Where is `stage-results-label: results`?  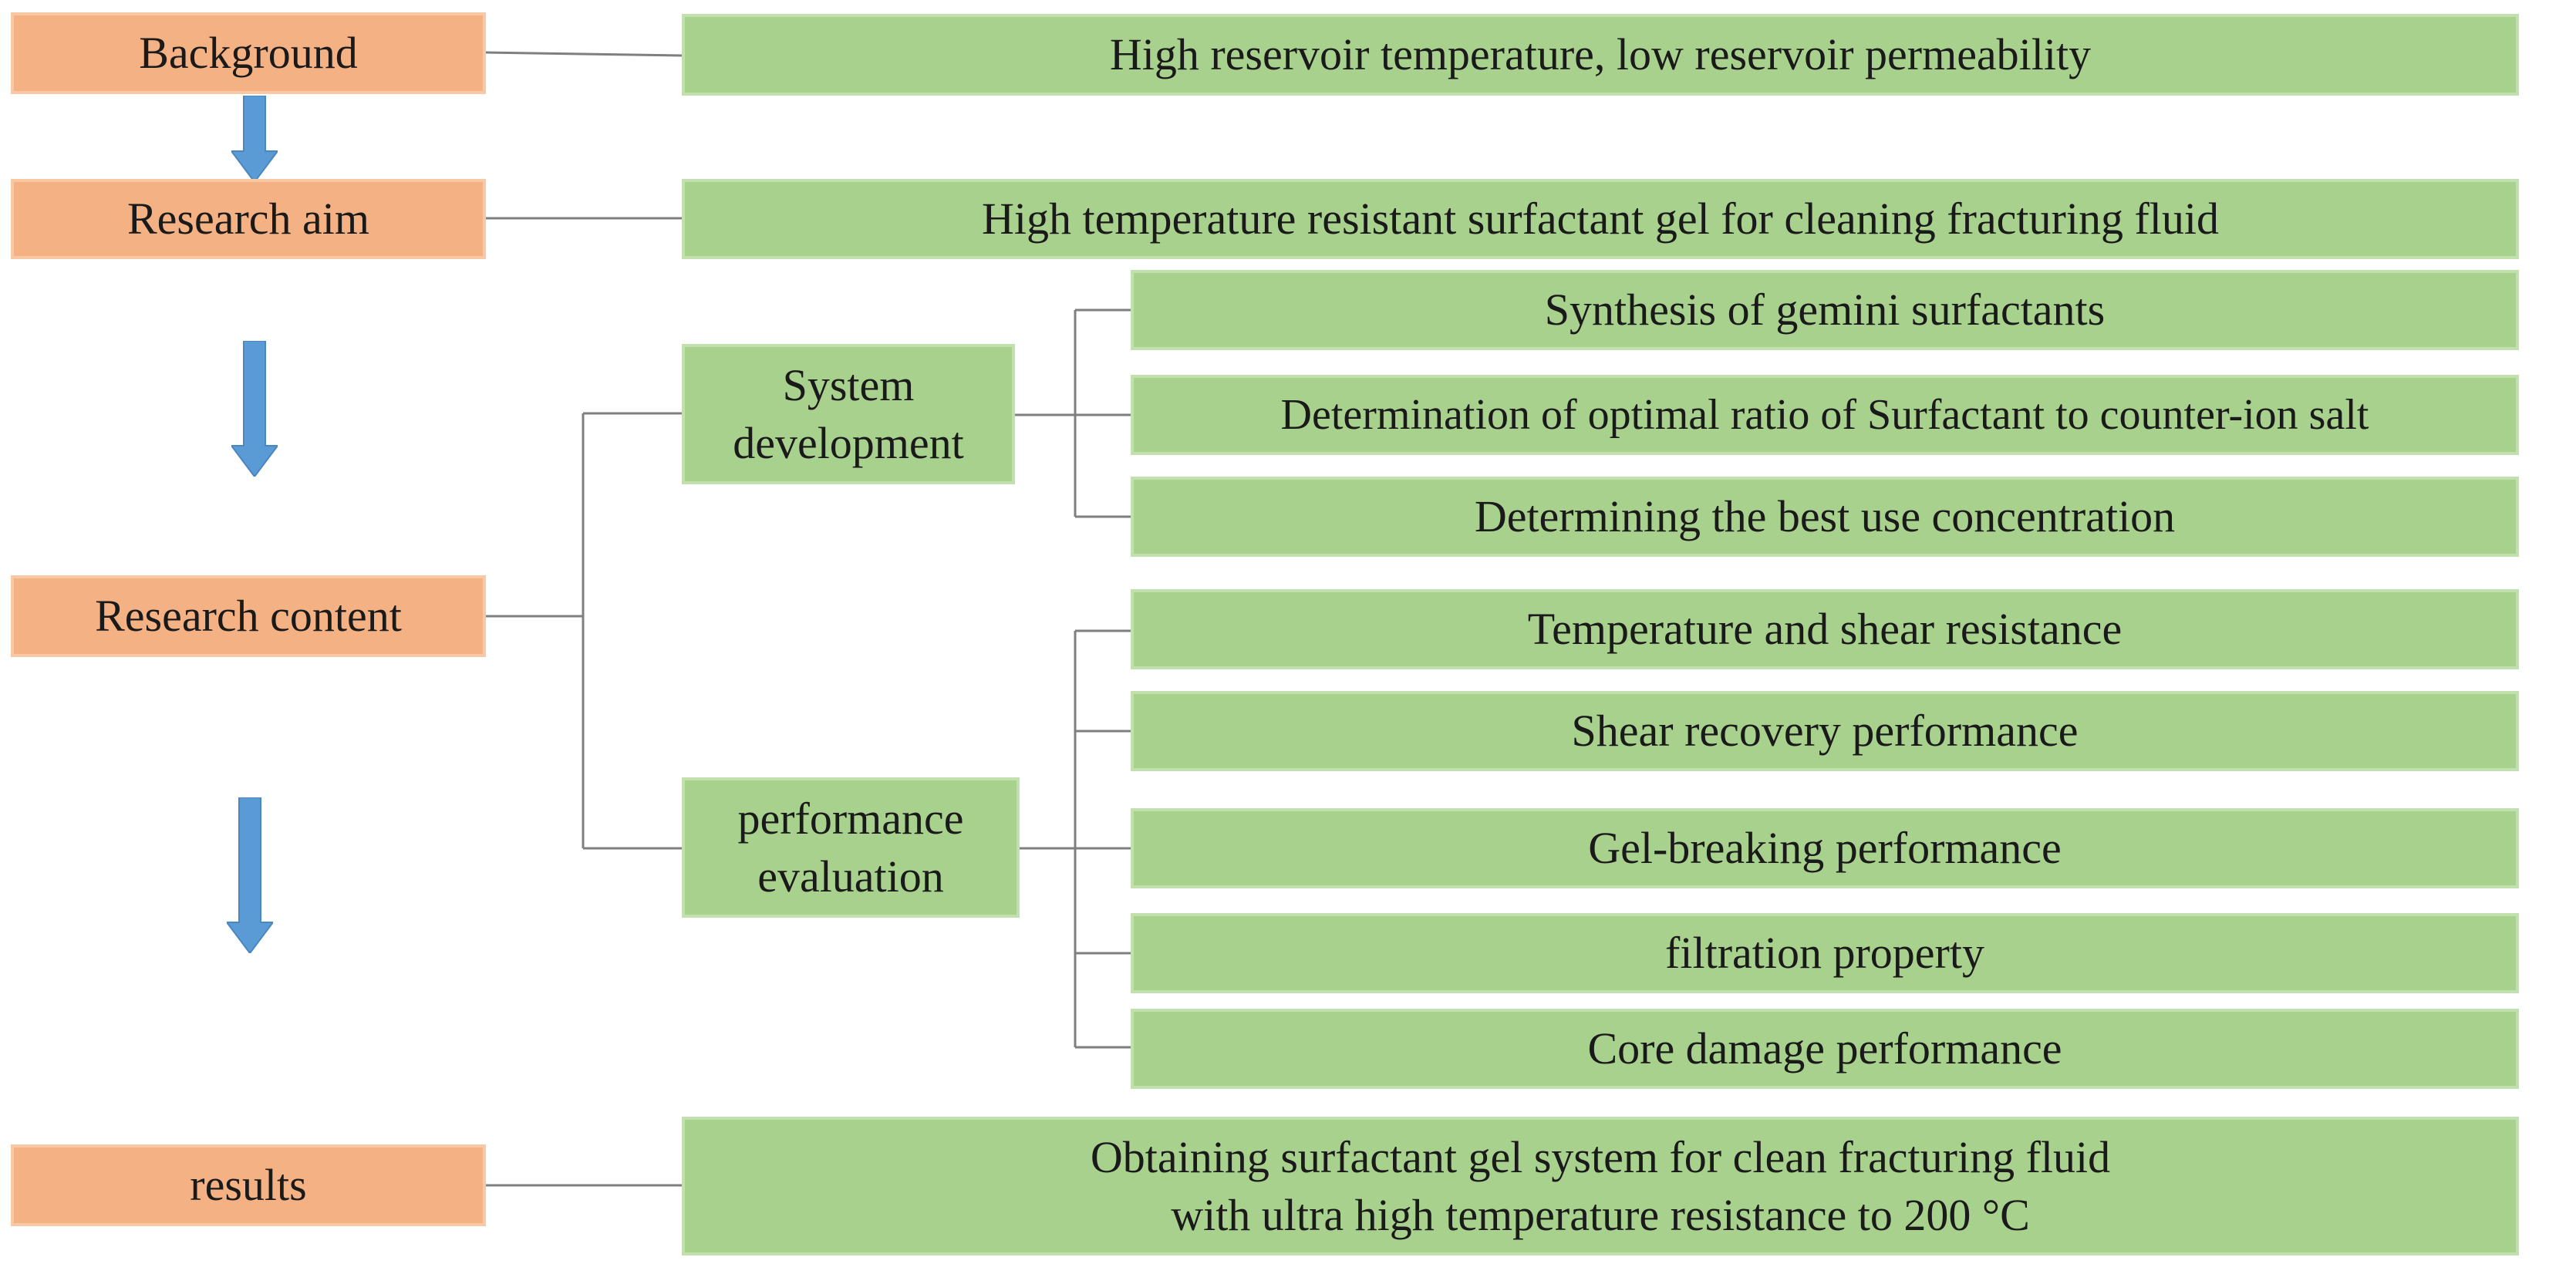
stage-results-label: results is located at coordinates (248, 1186).